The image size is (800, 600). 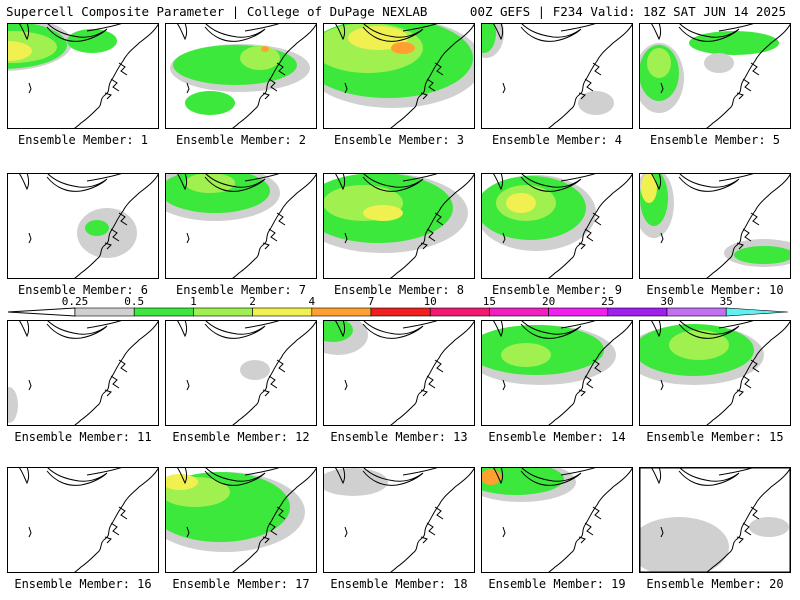 What do you see at coordinates (241, 437) in the screenshot?
I see `ensemble-member-label: Ensemble Member: 12` at bounding box center [241, 437].